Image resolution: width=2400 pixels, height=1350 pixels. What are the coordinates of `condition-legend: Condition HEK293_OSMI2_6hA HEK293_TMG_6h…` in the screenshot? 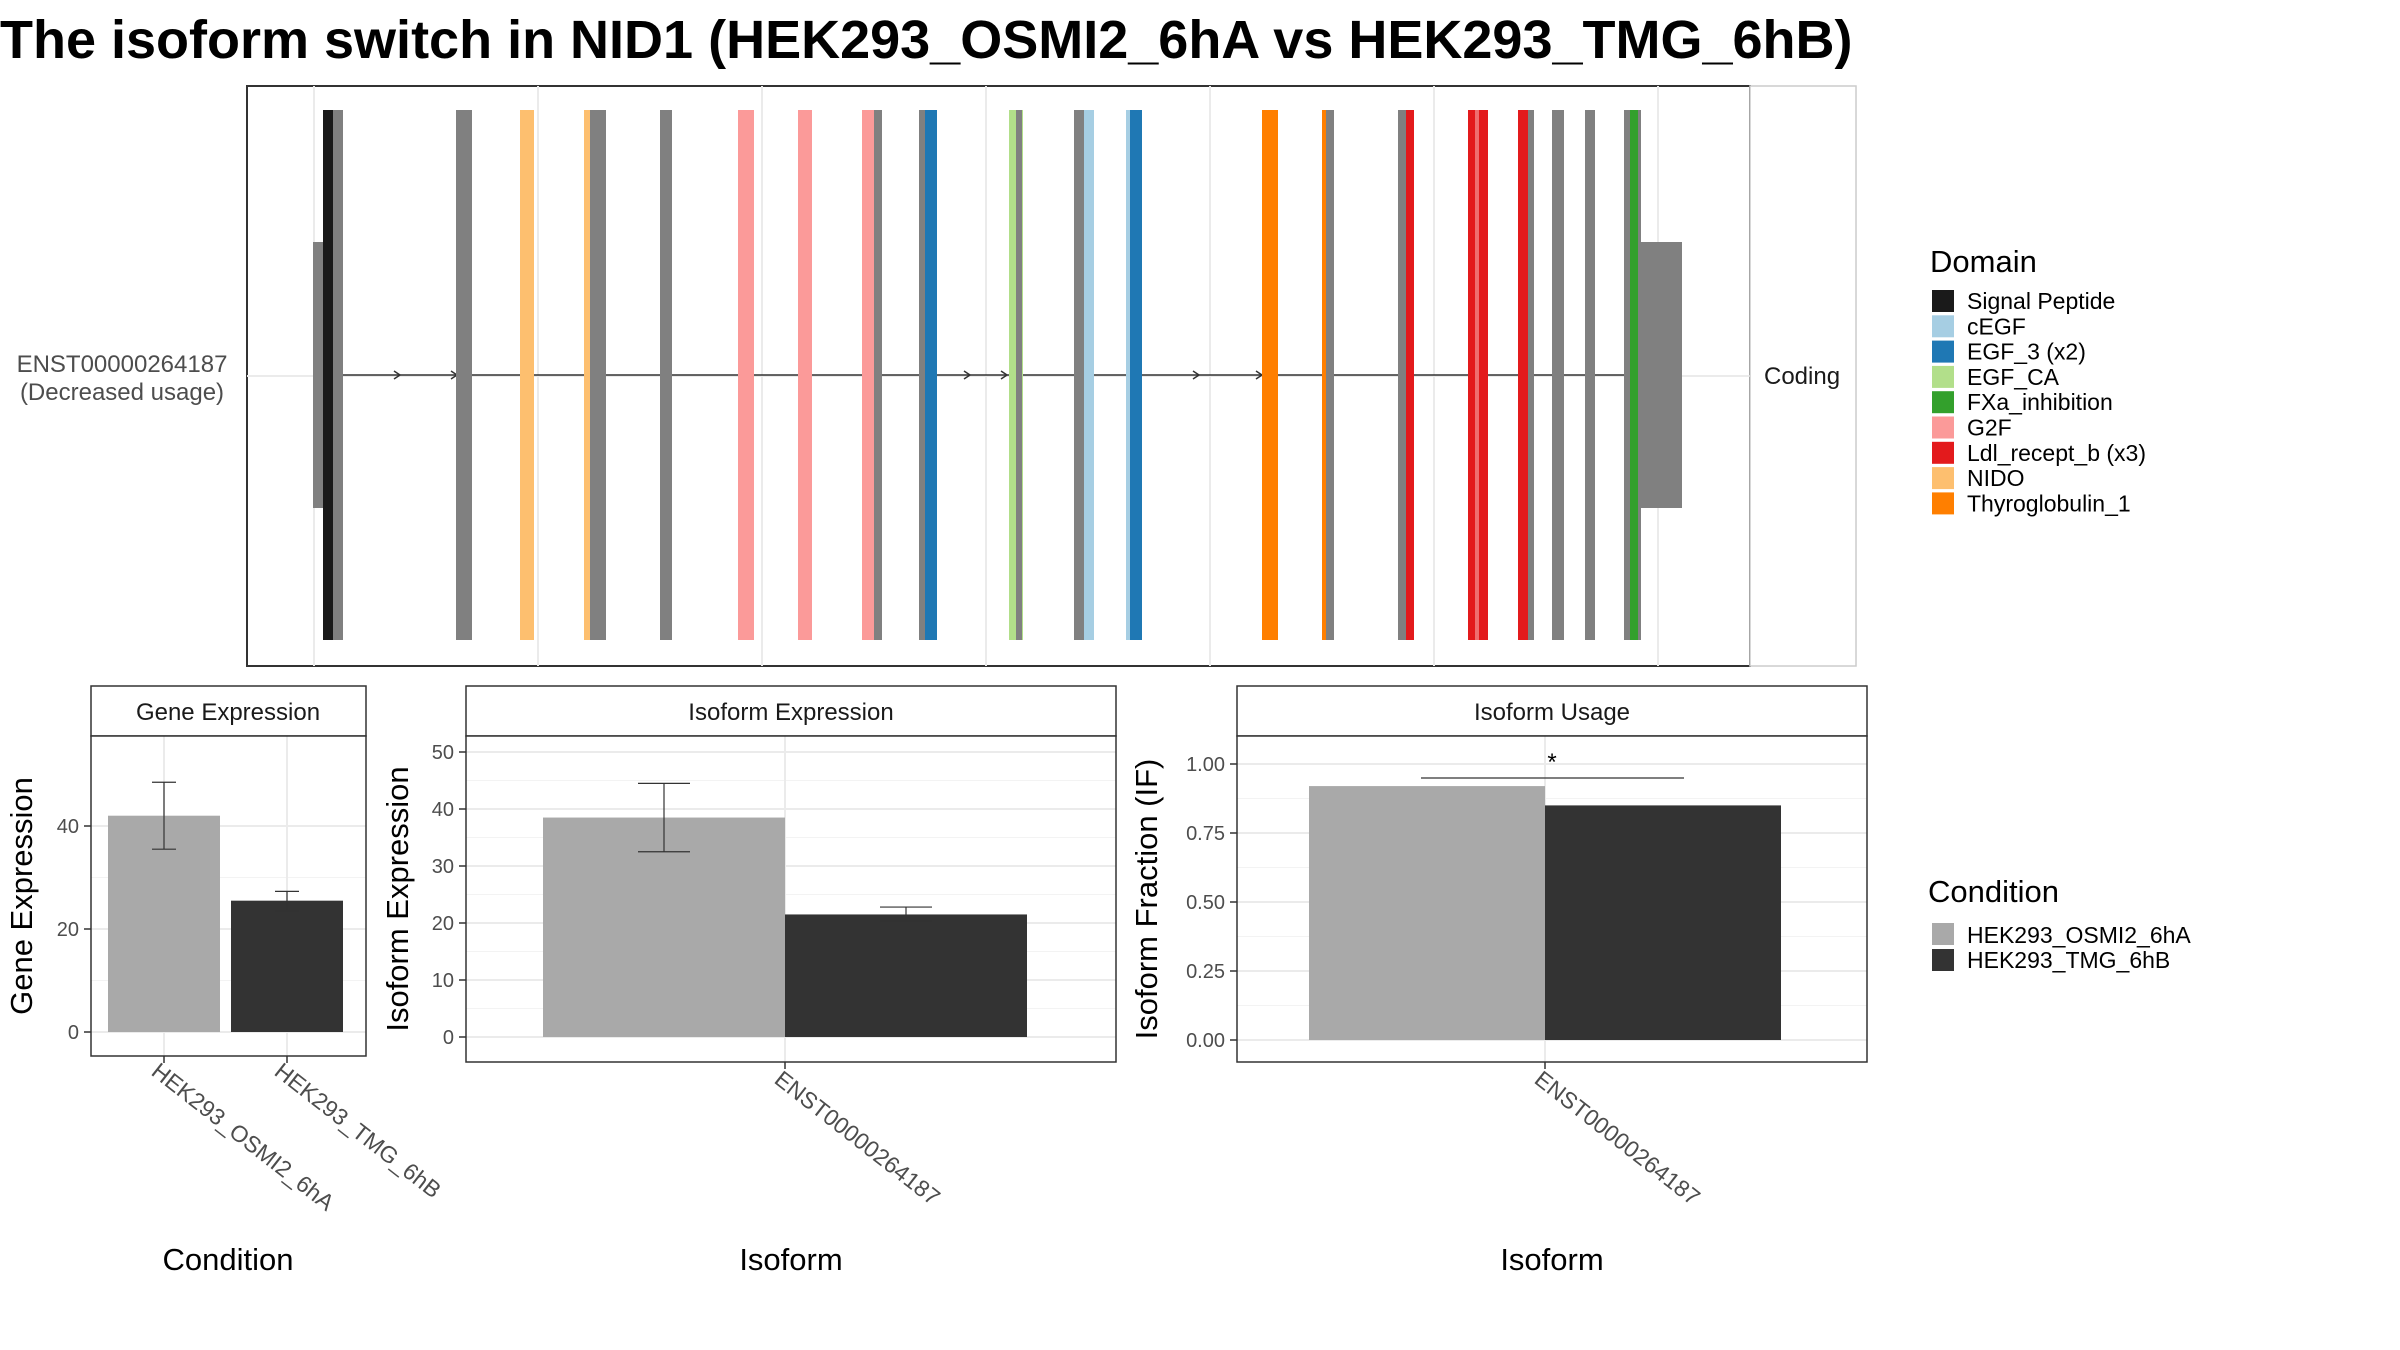 It's located at (2059, 923).